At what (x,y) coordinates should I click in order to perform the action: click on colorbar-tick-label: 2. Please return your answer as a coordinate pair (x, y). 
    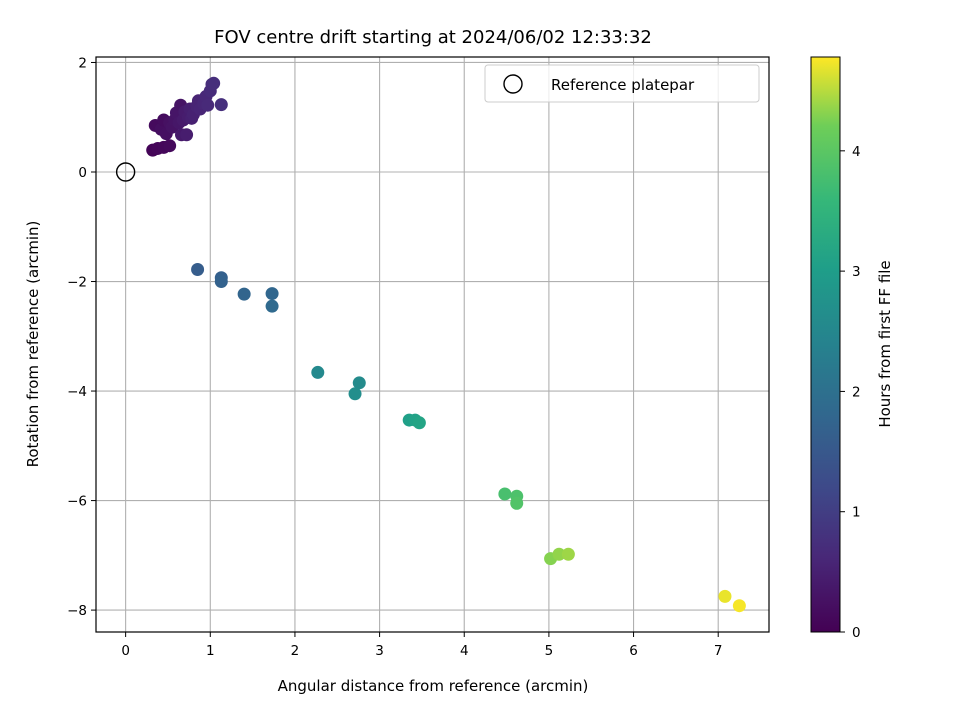
    Looking at the image, I should click on (856, 392).